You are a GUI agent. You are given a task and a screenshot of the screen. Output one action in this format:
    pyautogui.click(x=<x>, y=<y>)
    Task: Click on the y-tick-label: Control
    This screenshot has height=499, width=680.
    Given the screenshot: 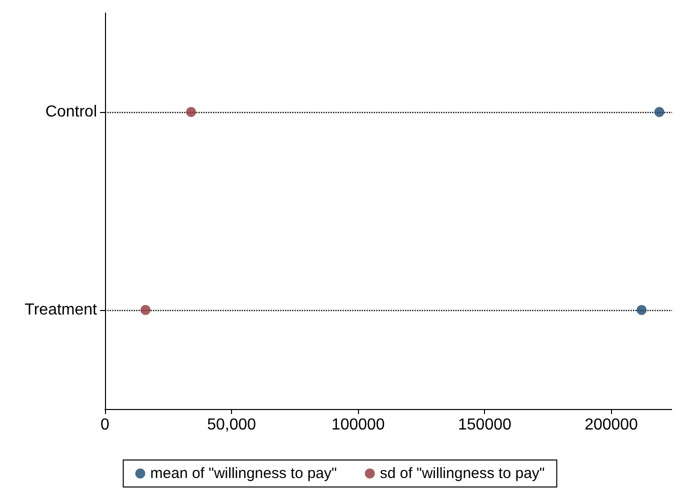 What is the action you would take?
    pyautogui.click(x=71, y=112)
    